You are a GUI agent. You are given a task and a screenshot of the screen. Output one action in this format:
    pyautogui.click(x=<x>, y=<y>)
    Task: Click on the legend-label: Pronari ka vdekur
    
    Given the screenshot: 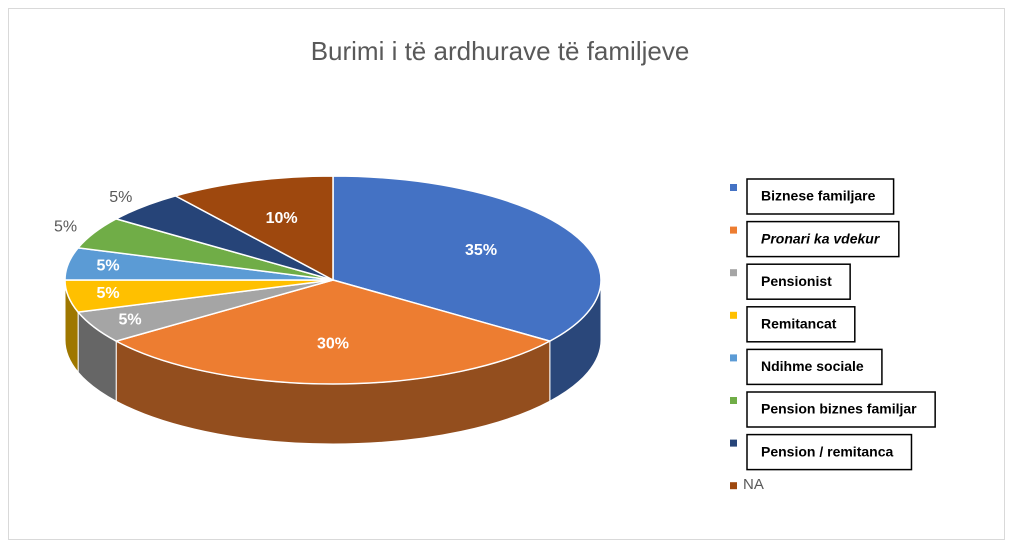 What is the action you would take?
    pyautogui.click(x=821, y=238)
    